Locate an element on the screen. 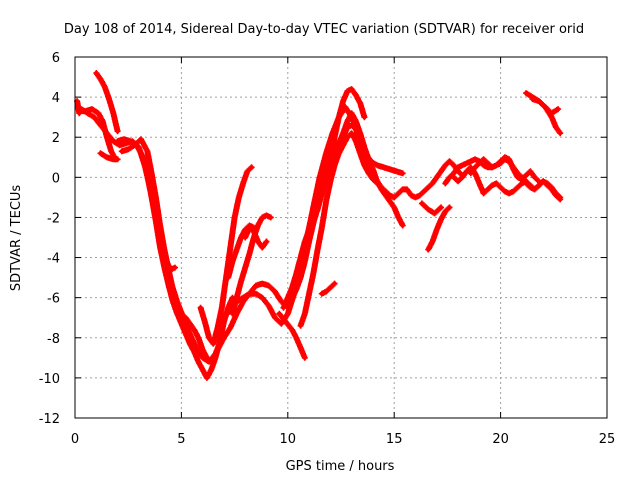 Image resolution: width=640 pixels, height=480 pixels. x-tick-label: 0 is located at coordinates (75, 439).